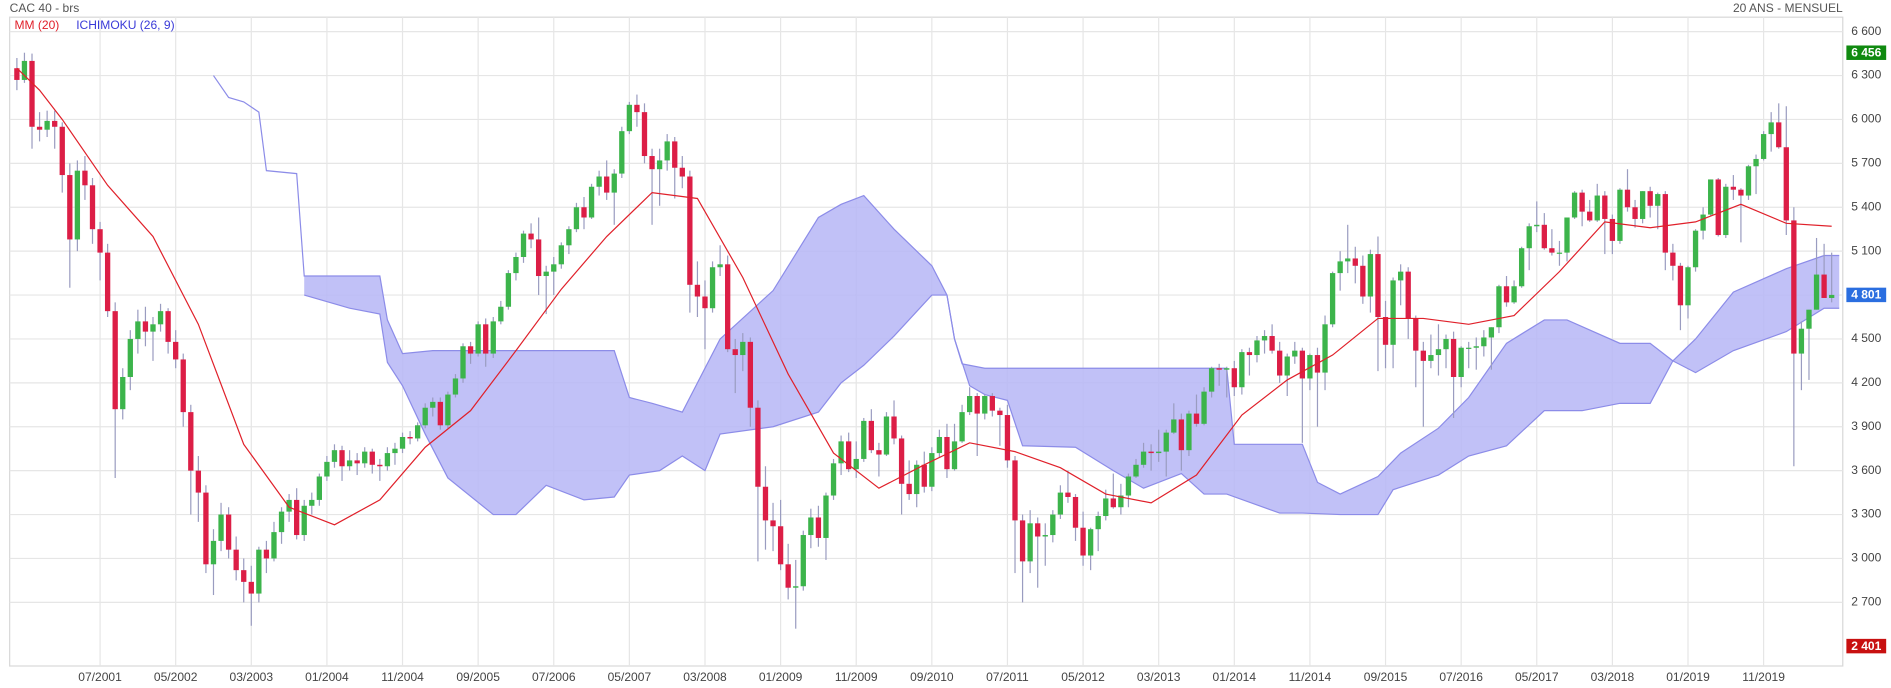  Describe the element at coordinates (1866, 558) in the screenshot. I see `y-tick-label: 3 000` at that location.